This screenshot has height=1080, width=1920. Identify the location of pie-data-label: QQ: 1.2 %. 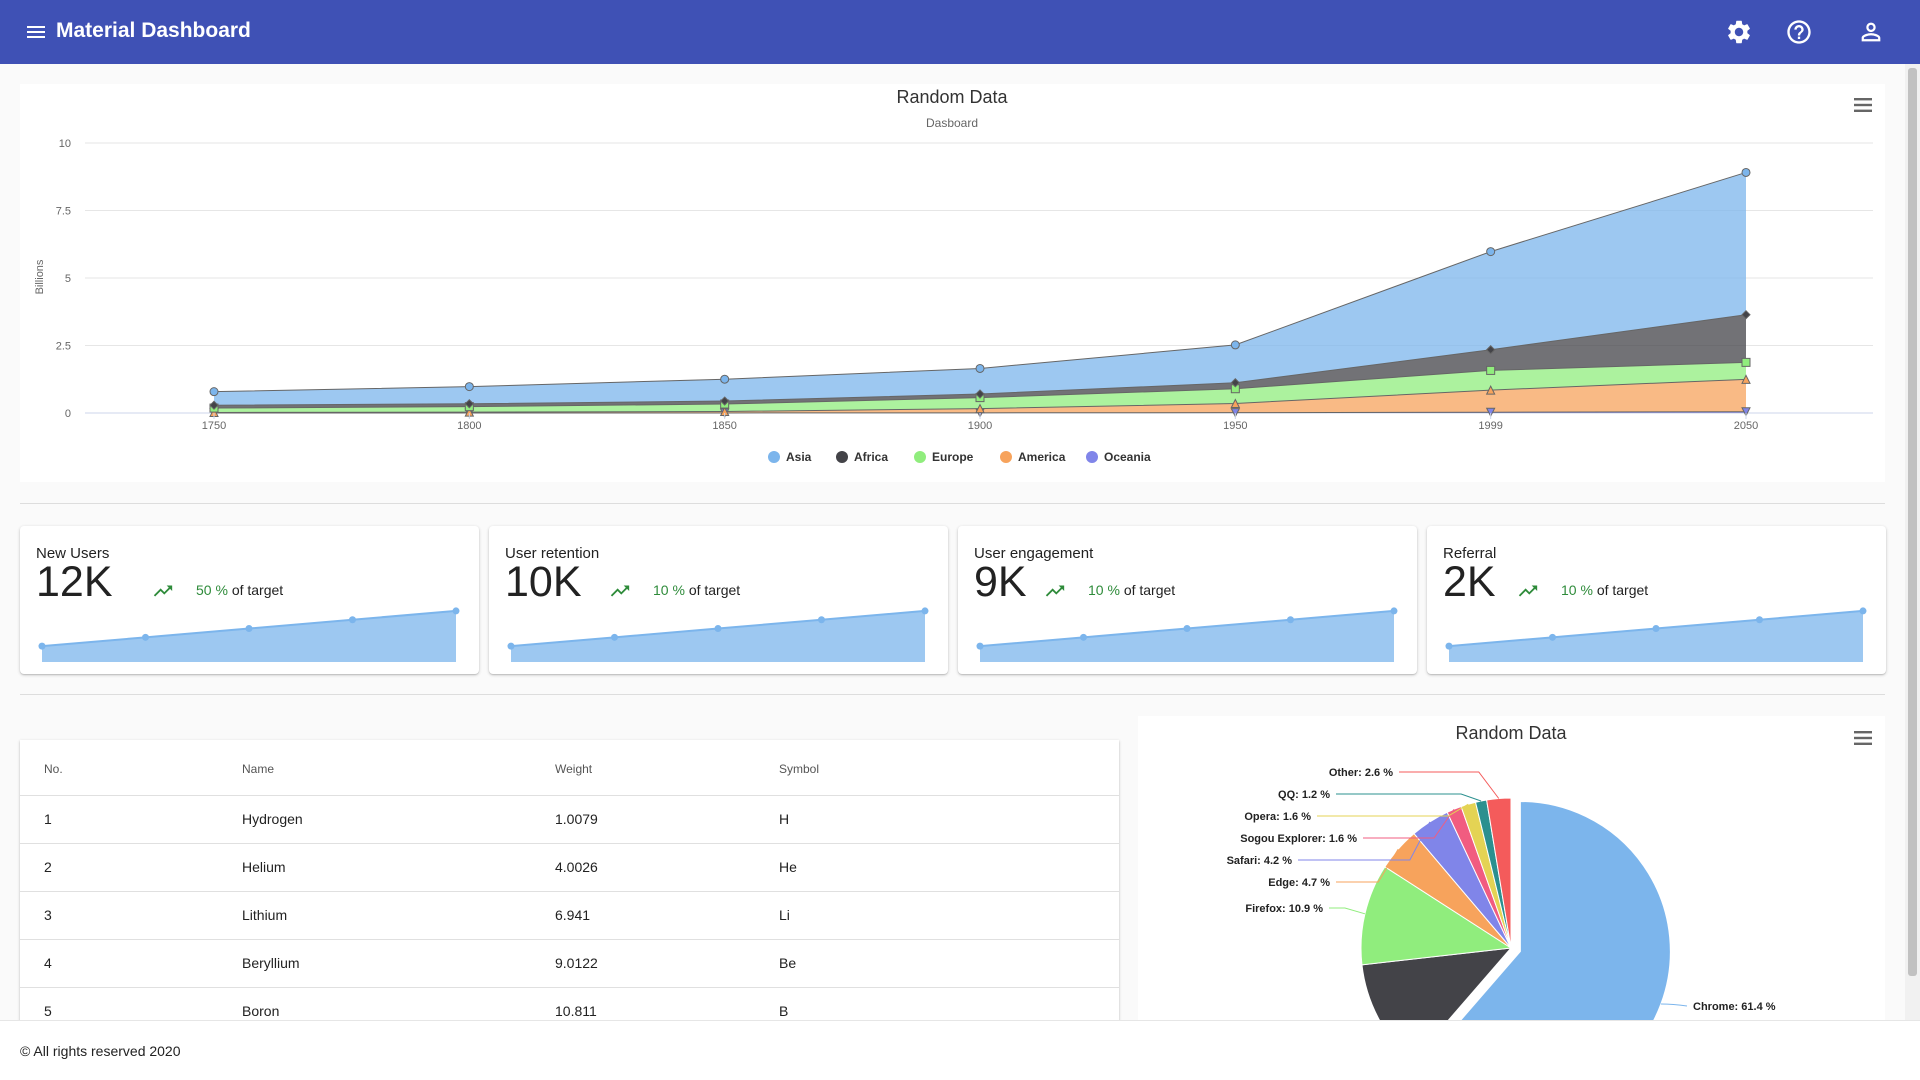
(1304, 795).